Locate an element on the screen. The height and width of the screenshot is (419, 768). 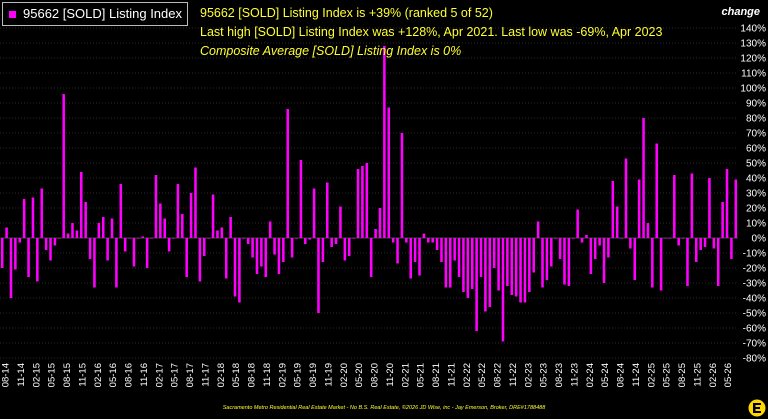
x-tick-label: 05-19 is located at coordinates (298, 375).